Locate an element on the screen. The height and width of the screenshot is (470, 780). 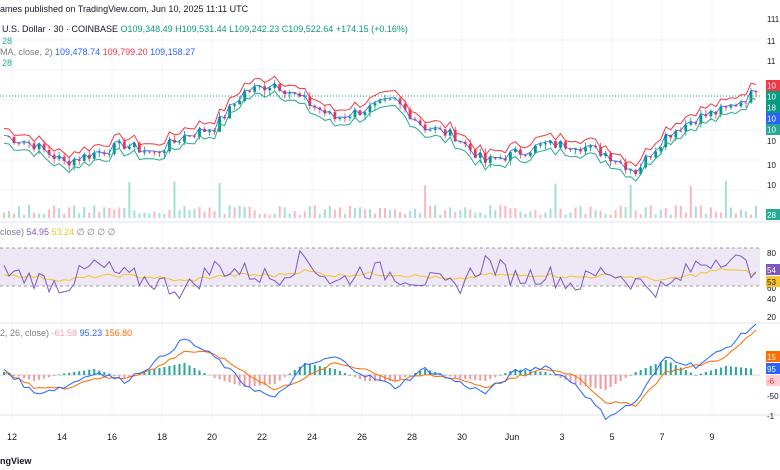
price-tag is located at coordinates (773, 96).